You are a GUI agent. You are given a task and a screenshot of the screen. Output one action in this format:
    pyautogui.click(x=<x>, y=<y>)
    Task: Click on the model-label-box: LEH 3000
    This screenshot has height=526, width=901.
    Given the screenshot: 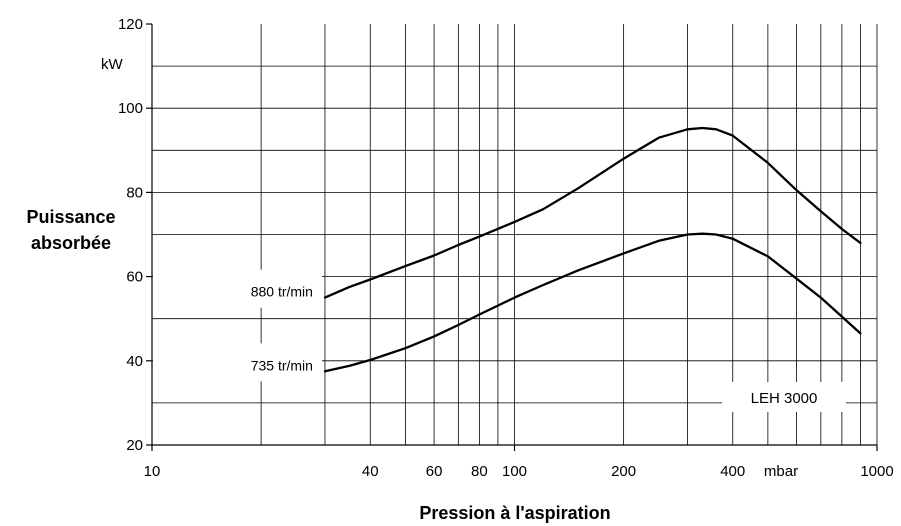 What is the action you would take?
    pyautogui.click(x=784, y=397)
    